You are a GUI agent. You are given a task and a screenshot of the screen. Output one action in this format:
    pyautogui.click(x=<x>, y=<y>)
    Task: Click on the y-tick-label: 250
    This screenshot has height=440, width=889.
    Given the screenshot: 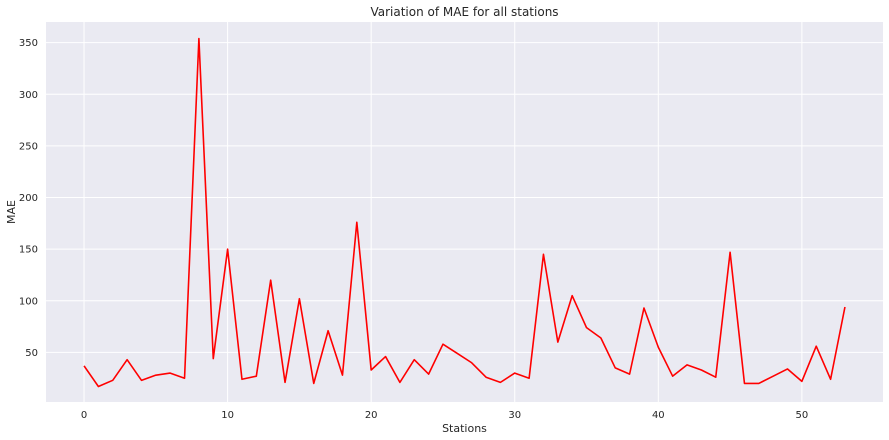 What is the action you would take?
    pyautogui.click(x=28, y=146)
    